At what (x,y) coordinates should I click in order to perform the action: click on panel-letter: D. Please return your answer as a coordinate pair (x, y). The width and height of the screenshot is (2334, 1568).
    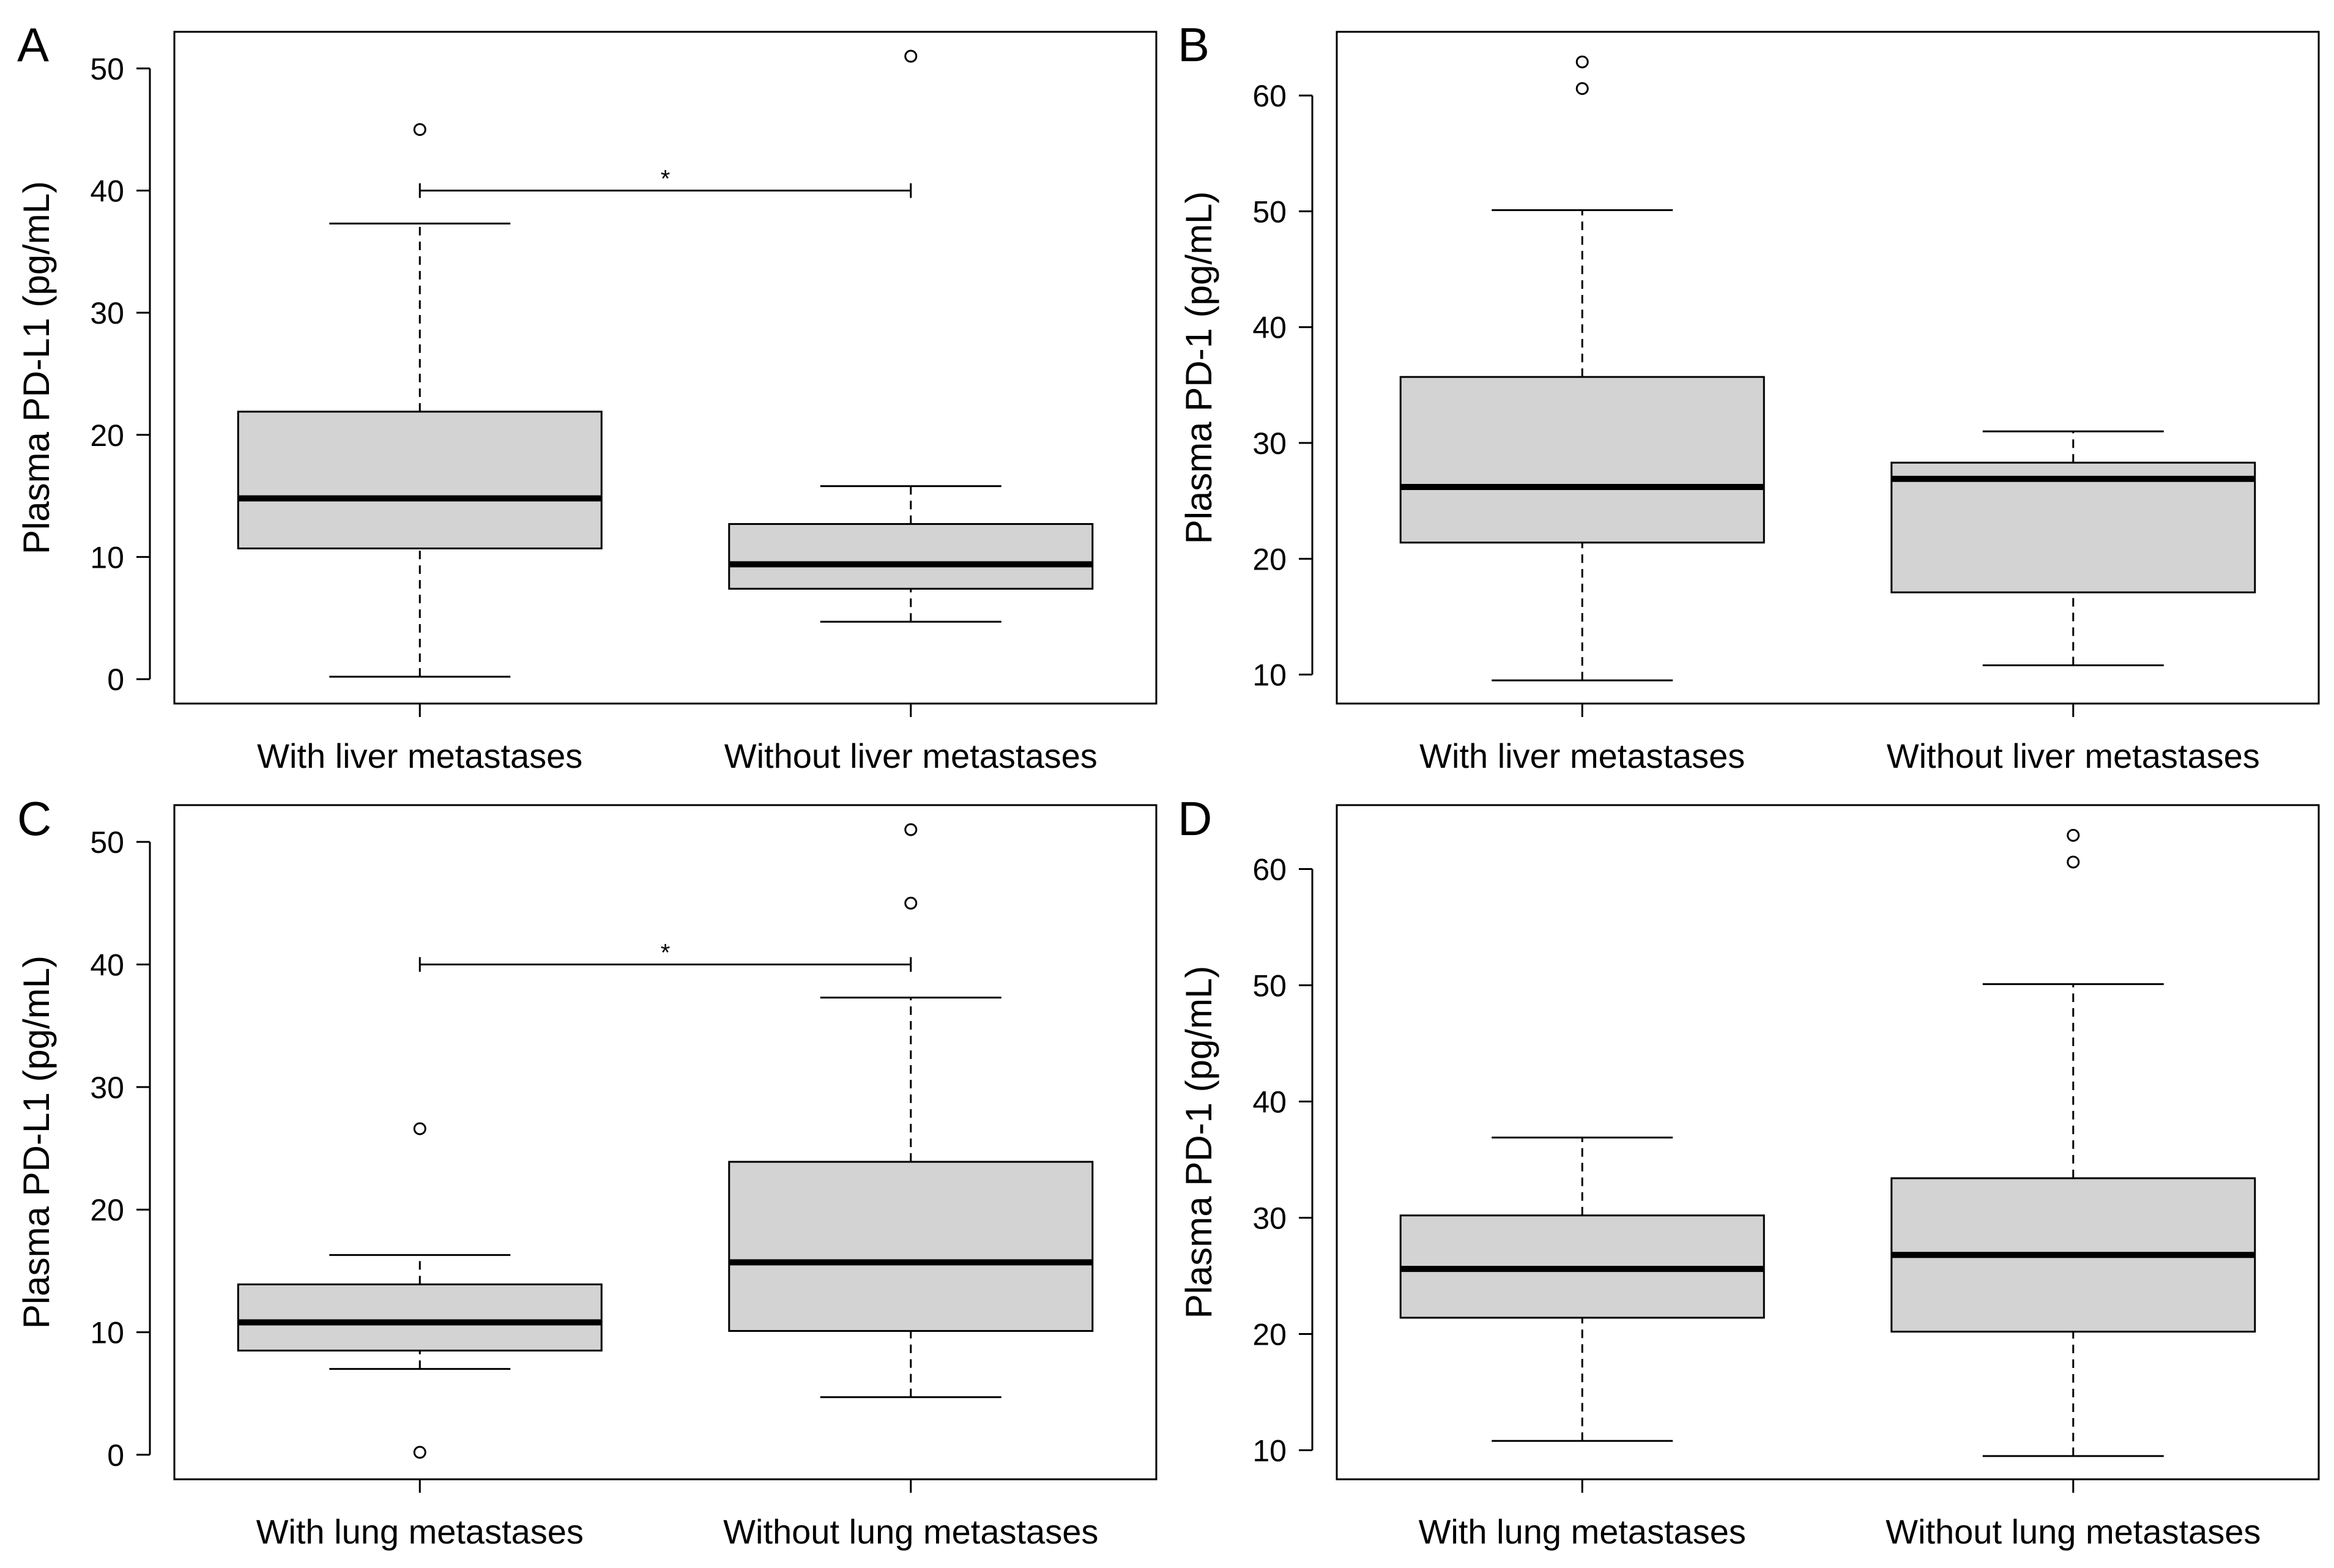
    Looking at the image, I should click on (1195, 818).